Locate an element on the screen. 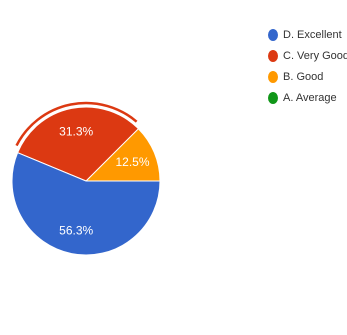 The width and height of the screenshot is (347, 335). legend-item: C. Very Good is located at coordinates (307, 55).